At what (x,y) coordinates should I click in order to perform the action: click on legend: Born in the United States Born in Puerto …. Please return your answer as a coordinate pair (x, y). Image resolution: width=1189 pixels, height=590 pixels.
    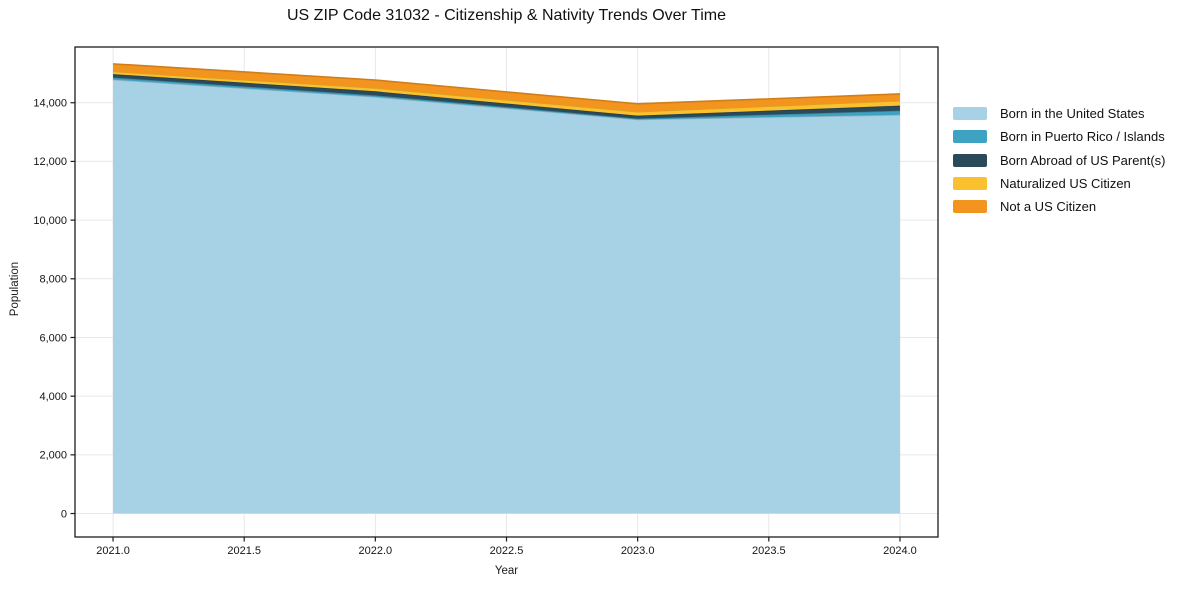
    Looking at the image, I should click on (1059, 160).